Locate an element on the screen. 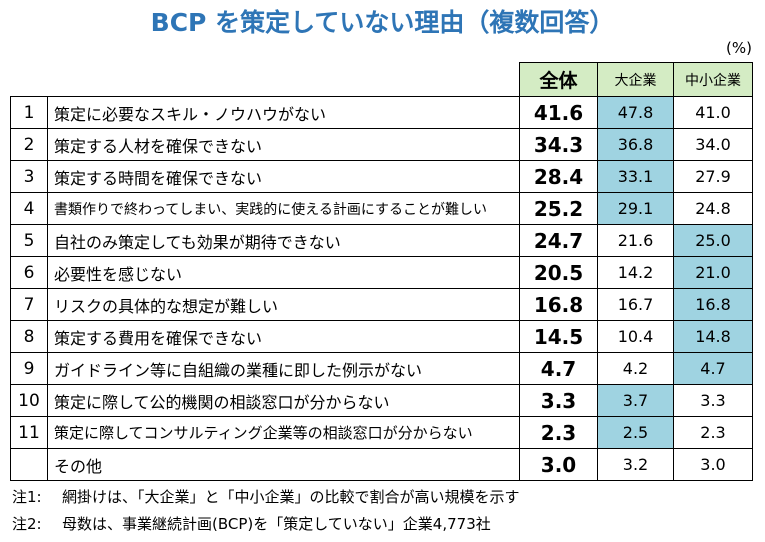 Image resolution: width=765 pixels, height=542 pixels. note-2: 注2: 母数は、事業継続計画(BCP)を「策定していない」企業4,773社 is located at coordinates (251, 524).